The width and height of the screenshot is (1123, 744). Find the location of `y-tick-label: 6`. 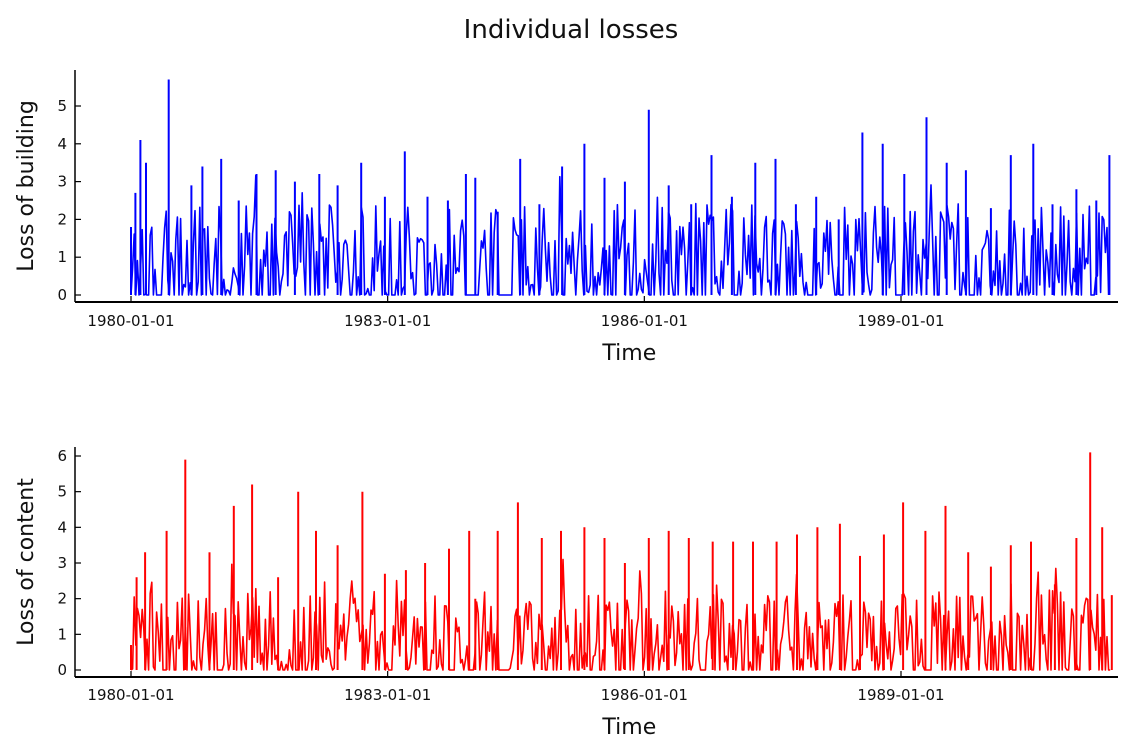

y-tick-label: 6 is located at coordinates (62, 456).